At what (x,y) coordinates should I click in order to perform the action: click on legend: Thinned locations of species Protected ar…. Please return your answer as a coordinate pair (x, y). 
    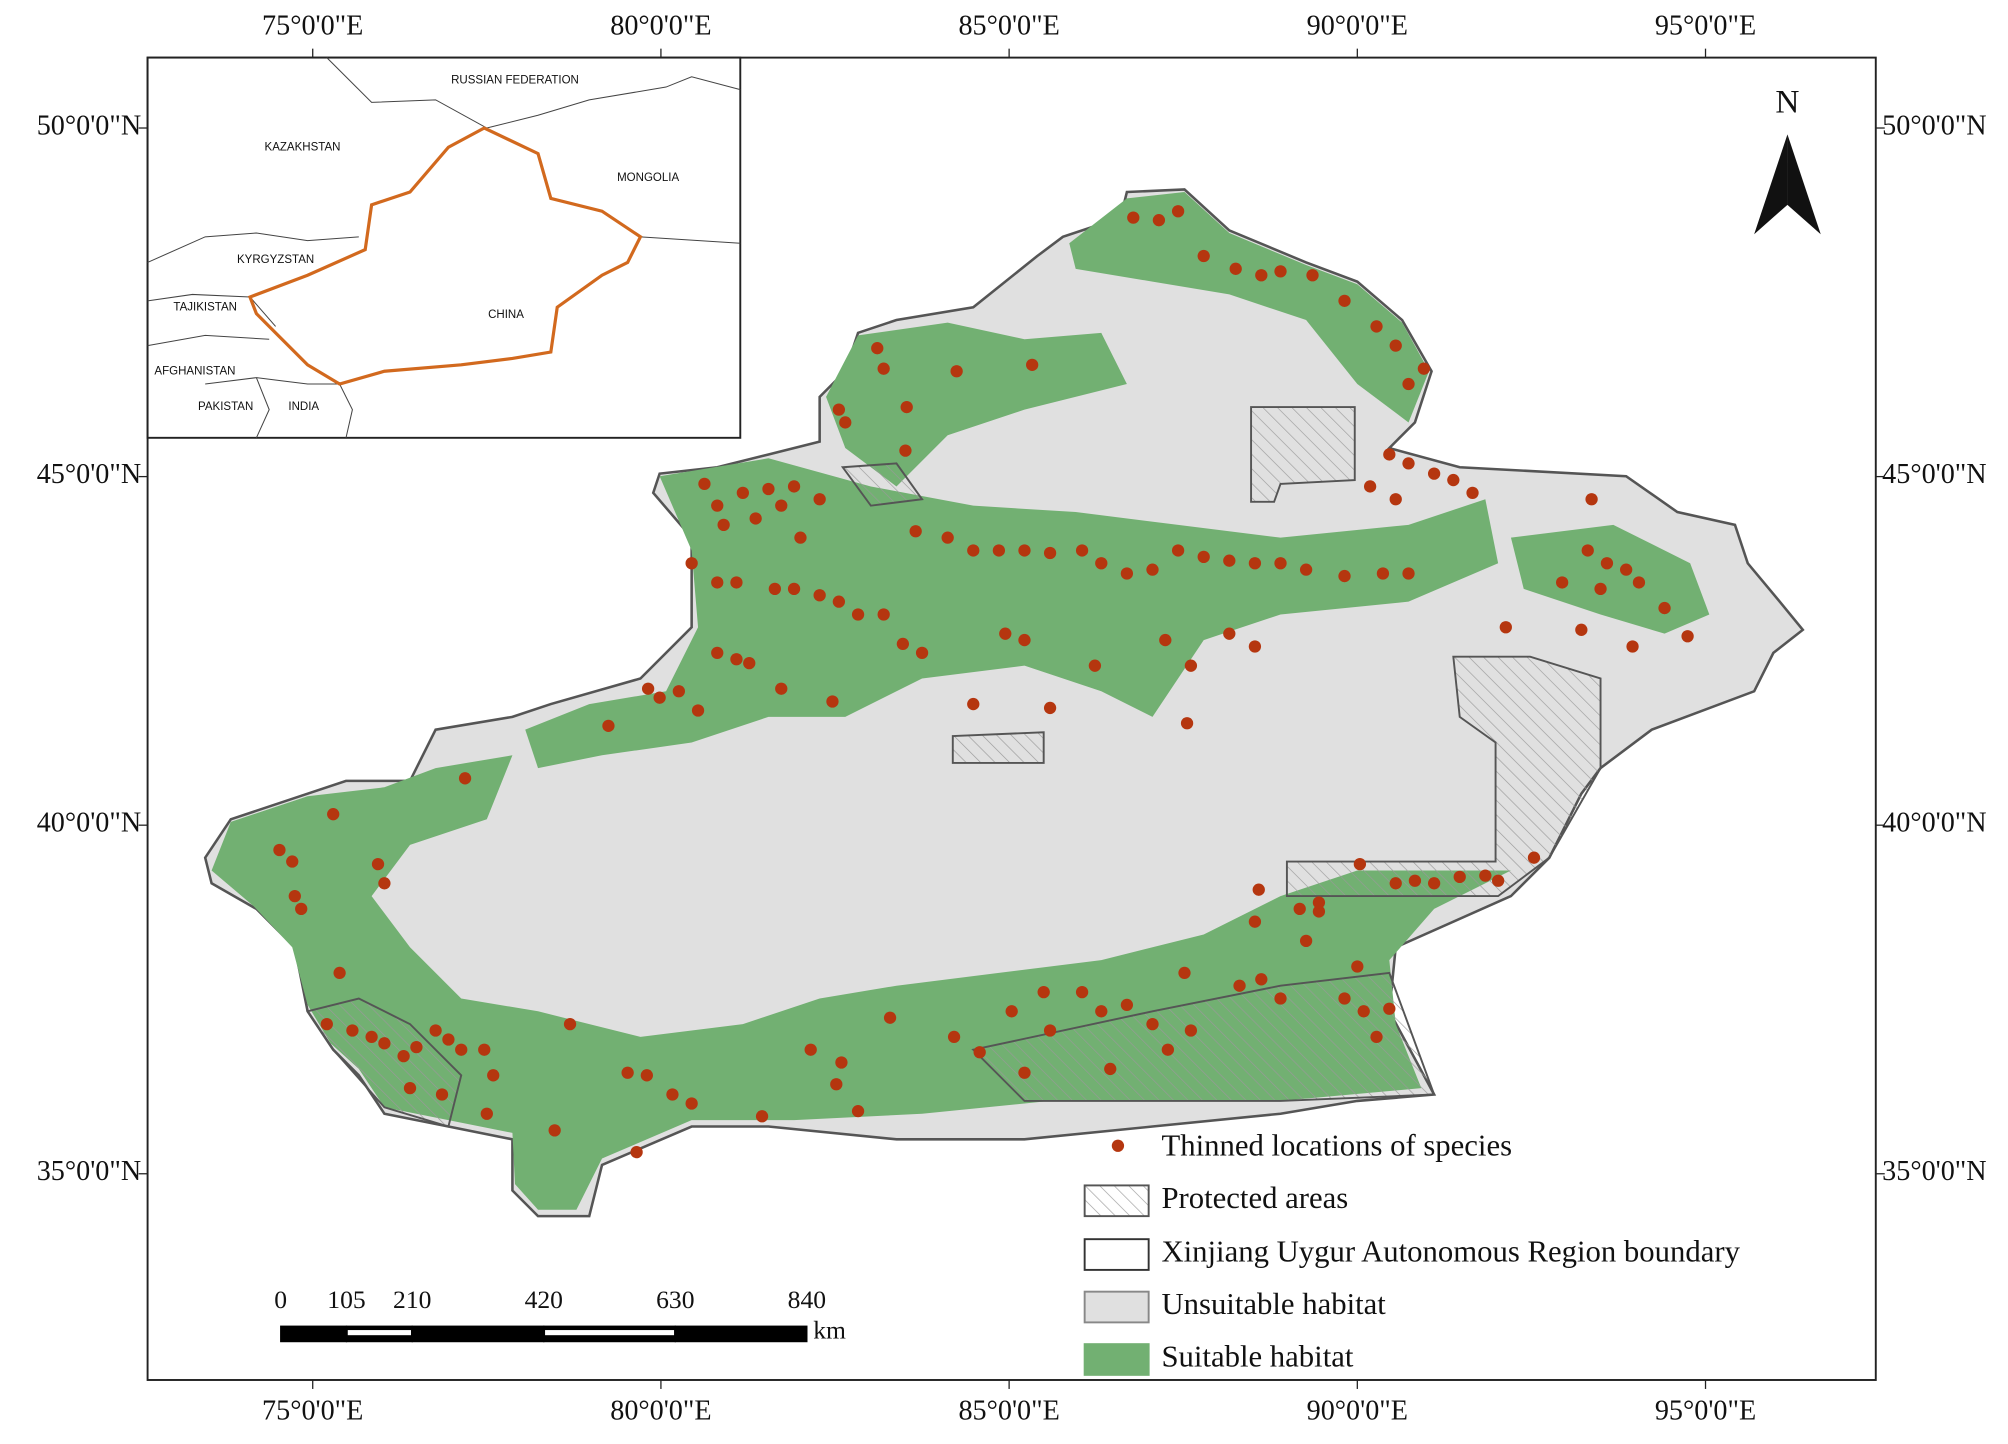
    Looking at the image, I should click on (1412, 1252).